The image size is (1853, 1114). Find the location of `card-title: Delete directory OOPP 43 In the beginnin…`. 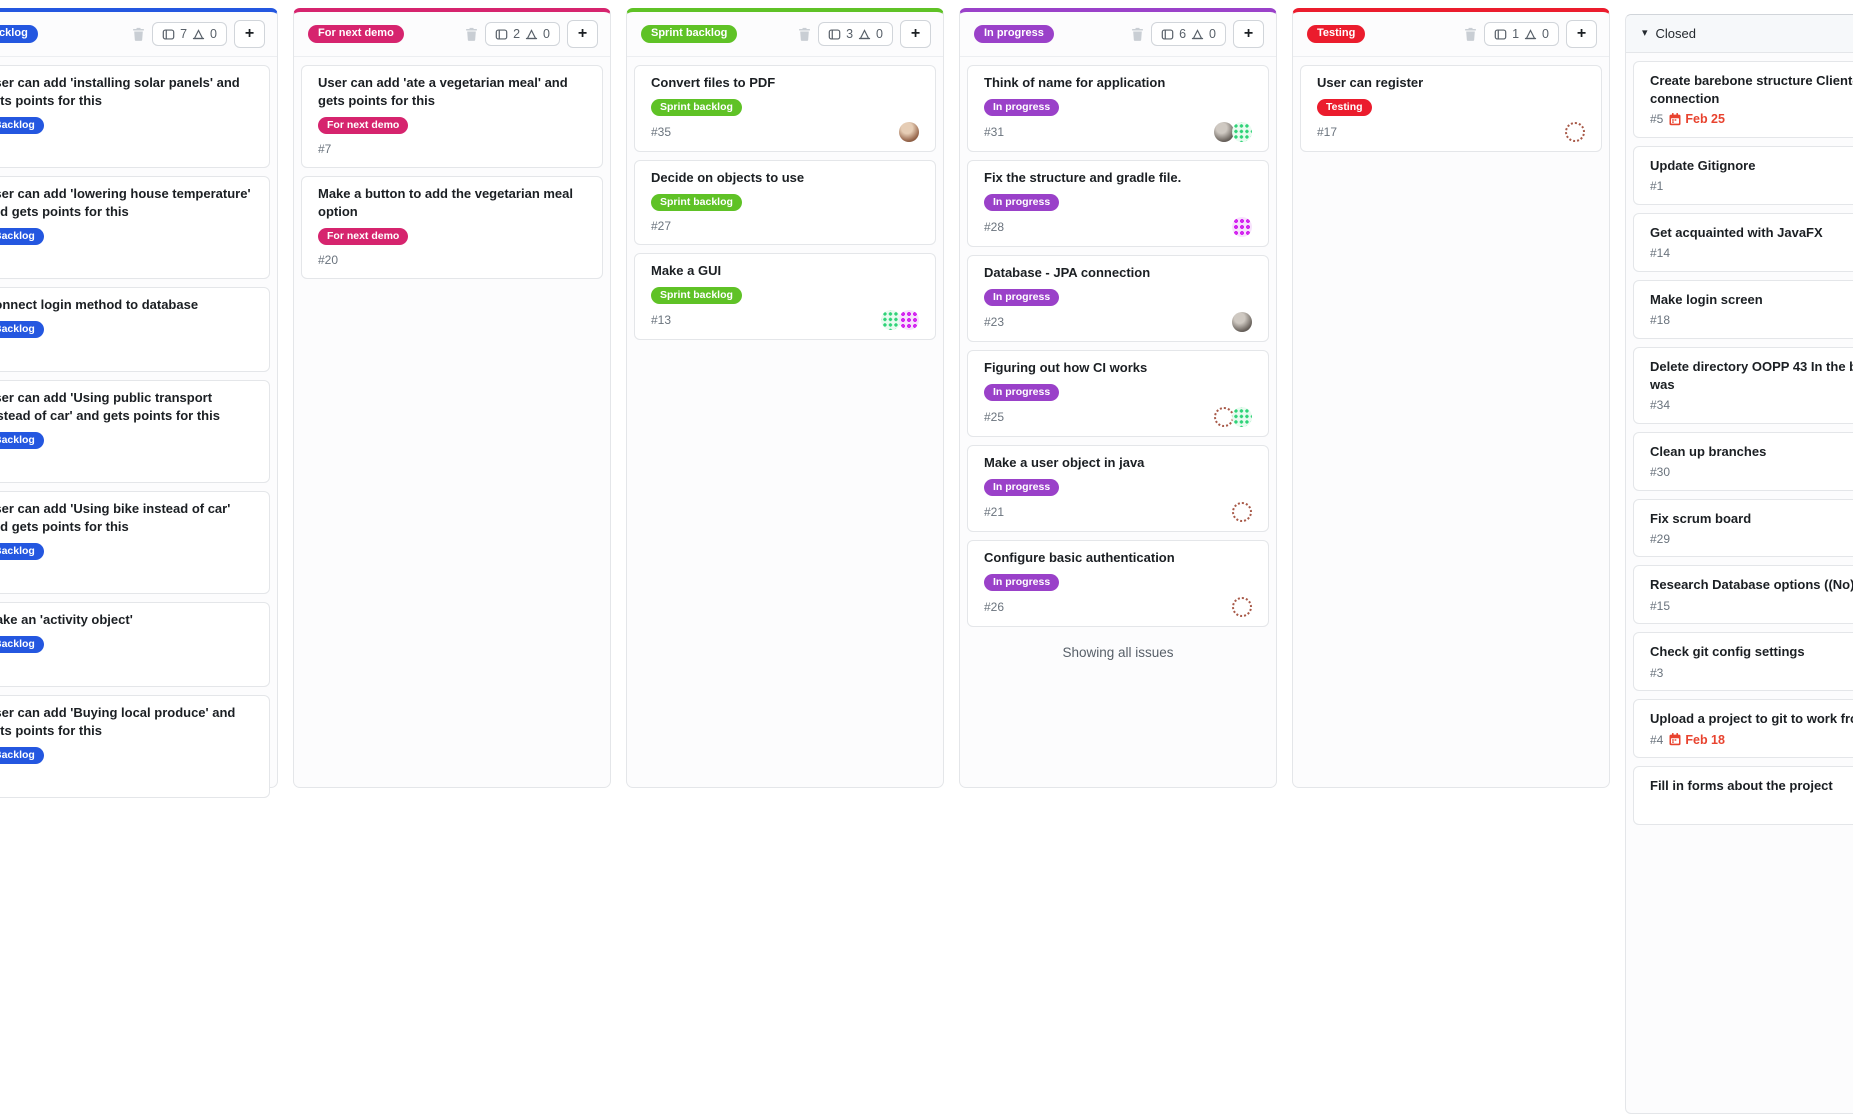

card-title: Delete directory OOPP 43 In the beginnin… is located at coordinates (1751, 375).